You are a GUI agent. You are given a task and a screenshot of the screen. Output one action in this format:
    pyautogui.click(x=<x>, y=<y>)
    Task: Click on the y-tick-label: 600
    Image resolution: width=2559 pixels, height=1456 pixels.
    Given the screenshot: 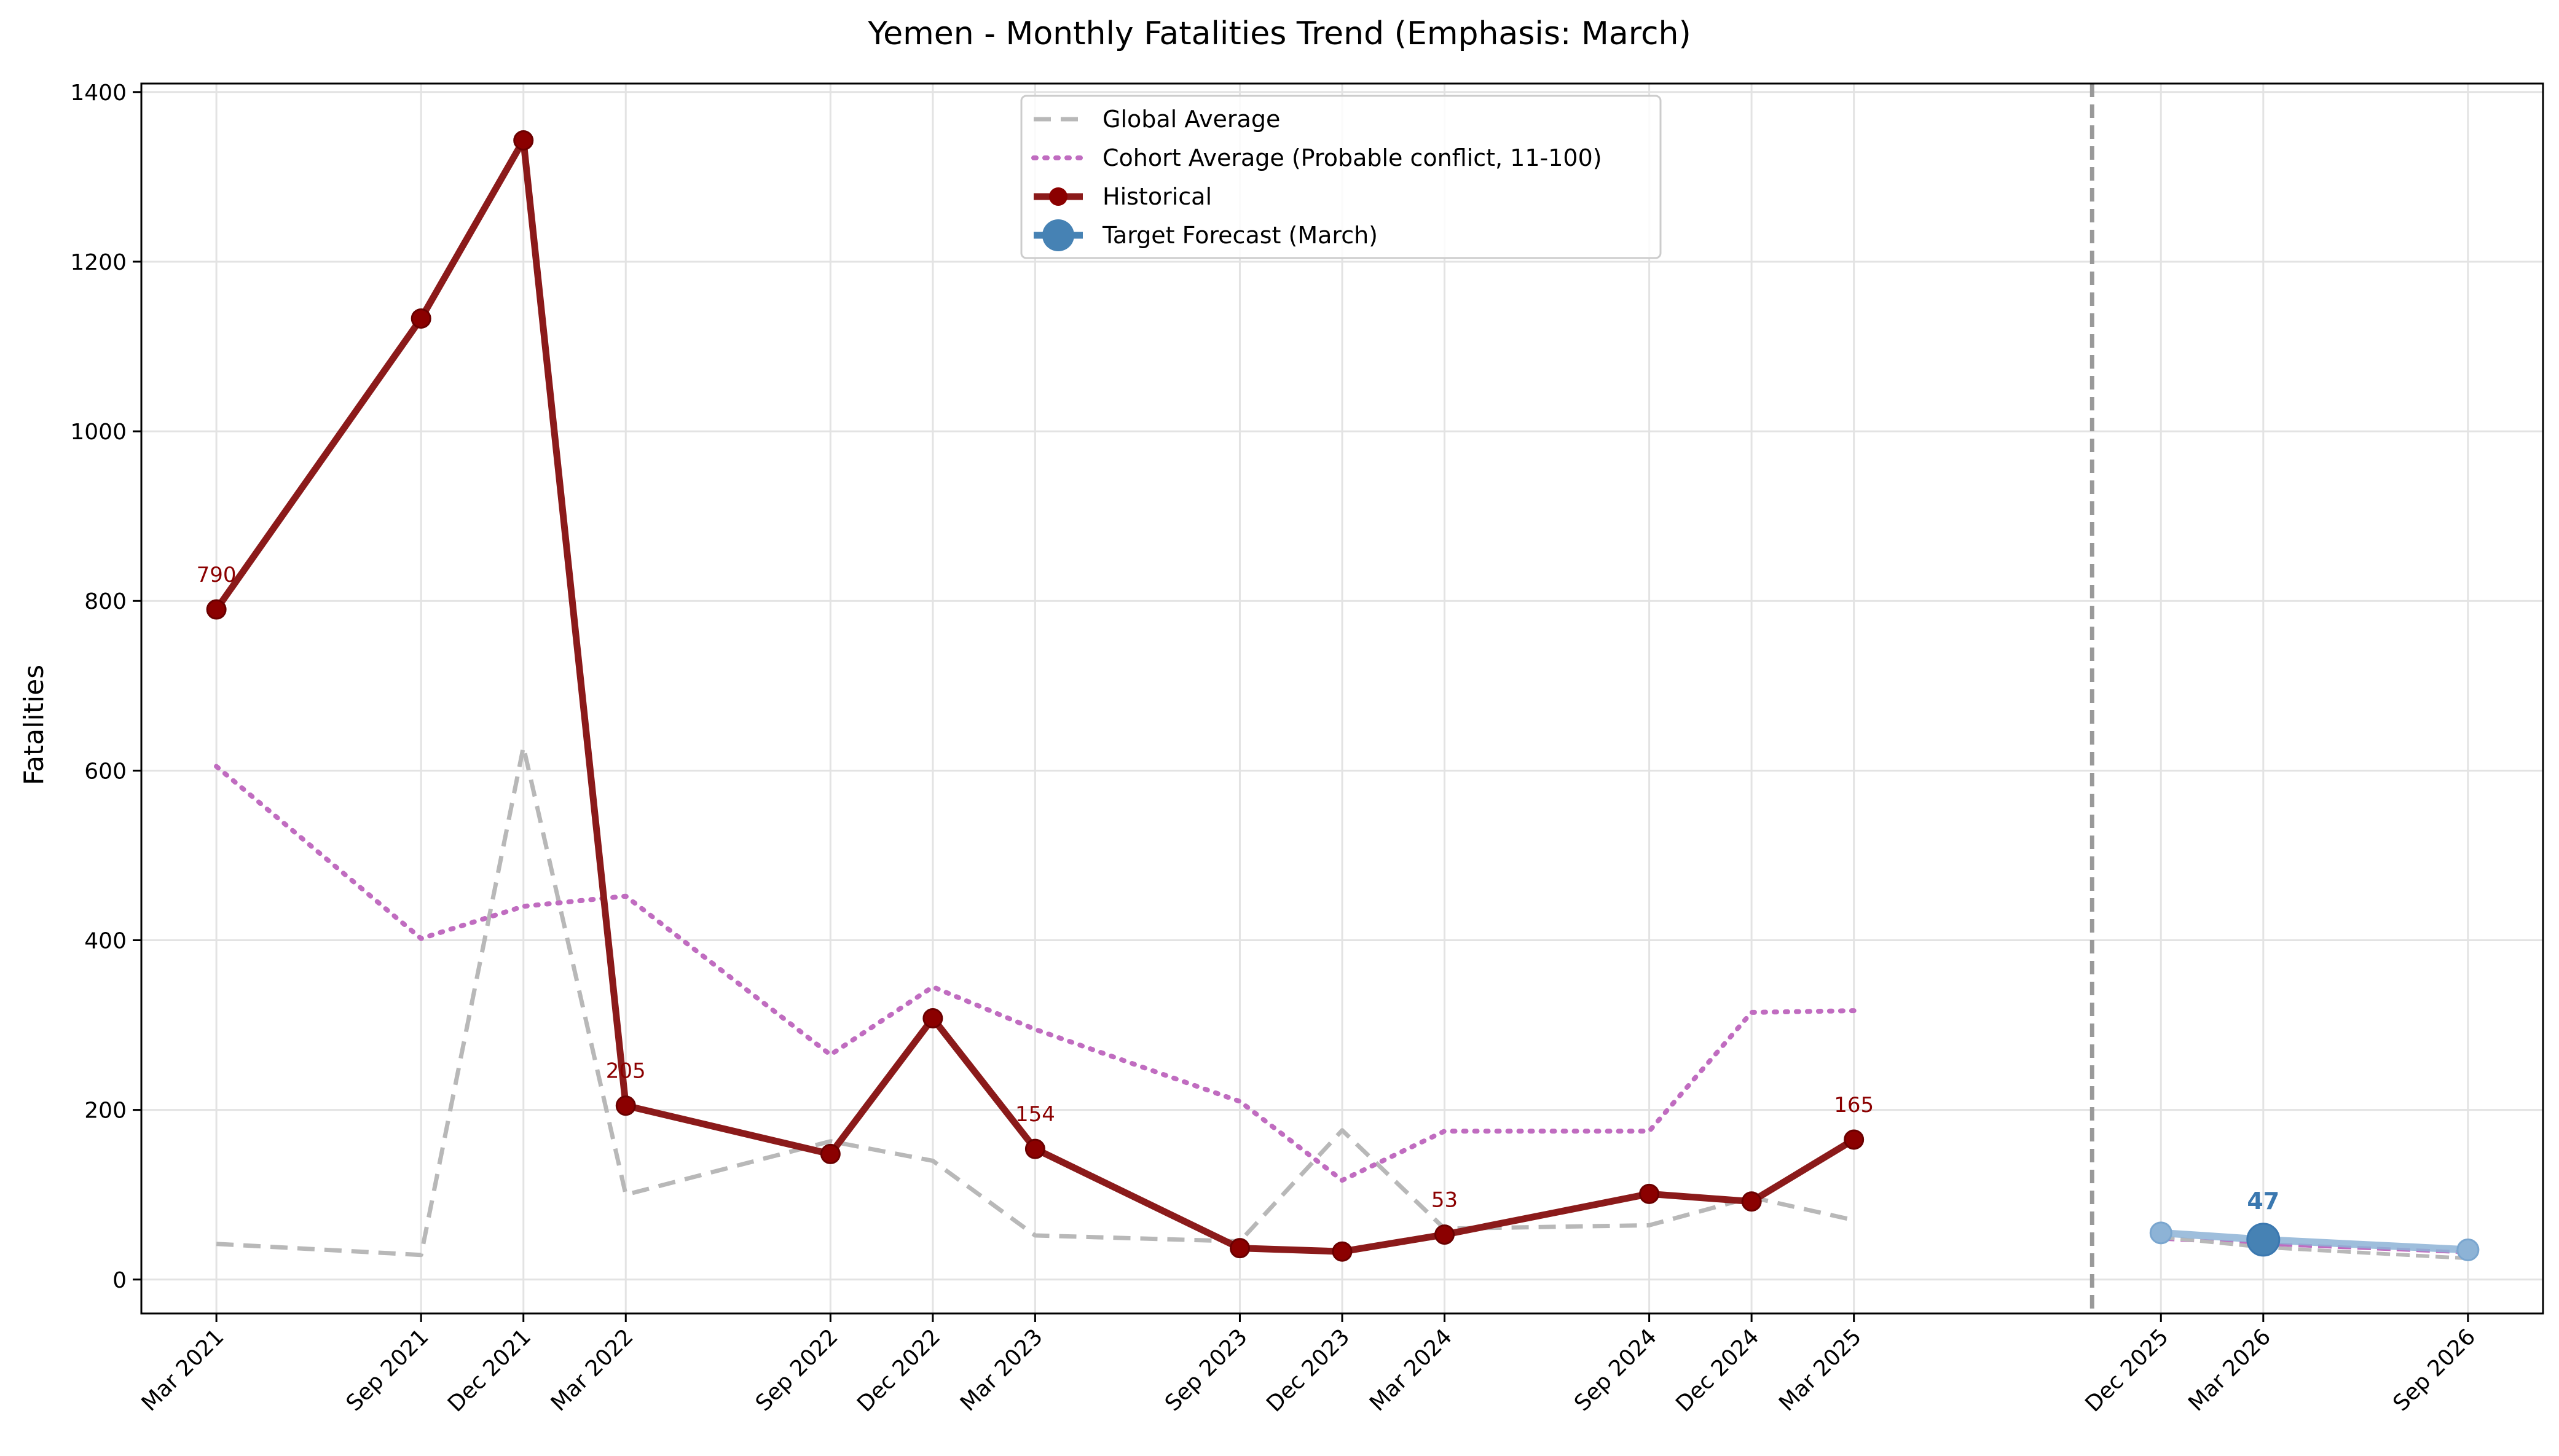 What is the action you would take?
    pyautogui.click(x=105, y=771)
    